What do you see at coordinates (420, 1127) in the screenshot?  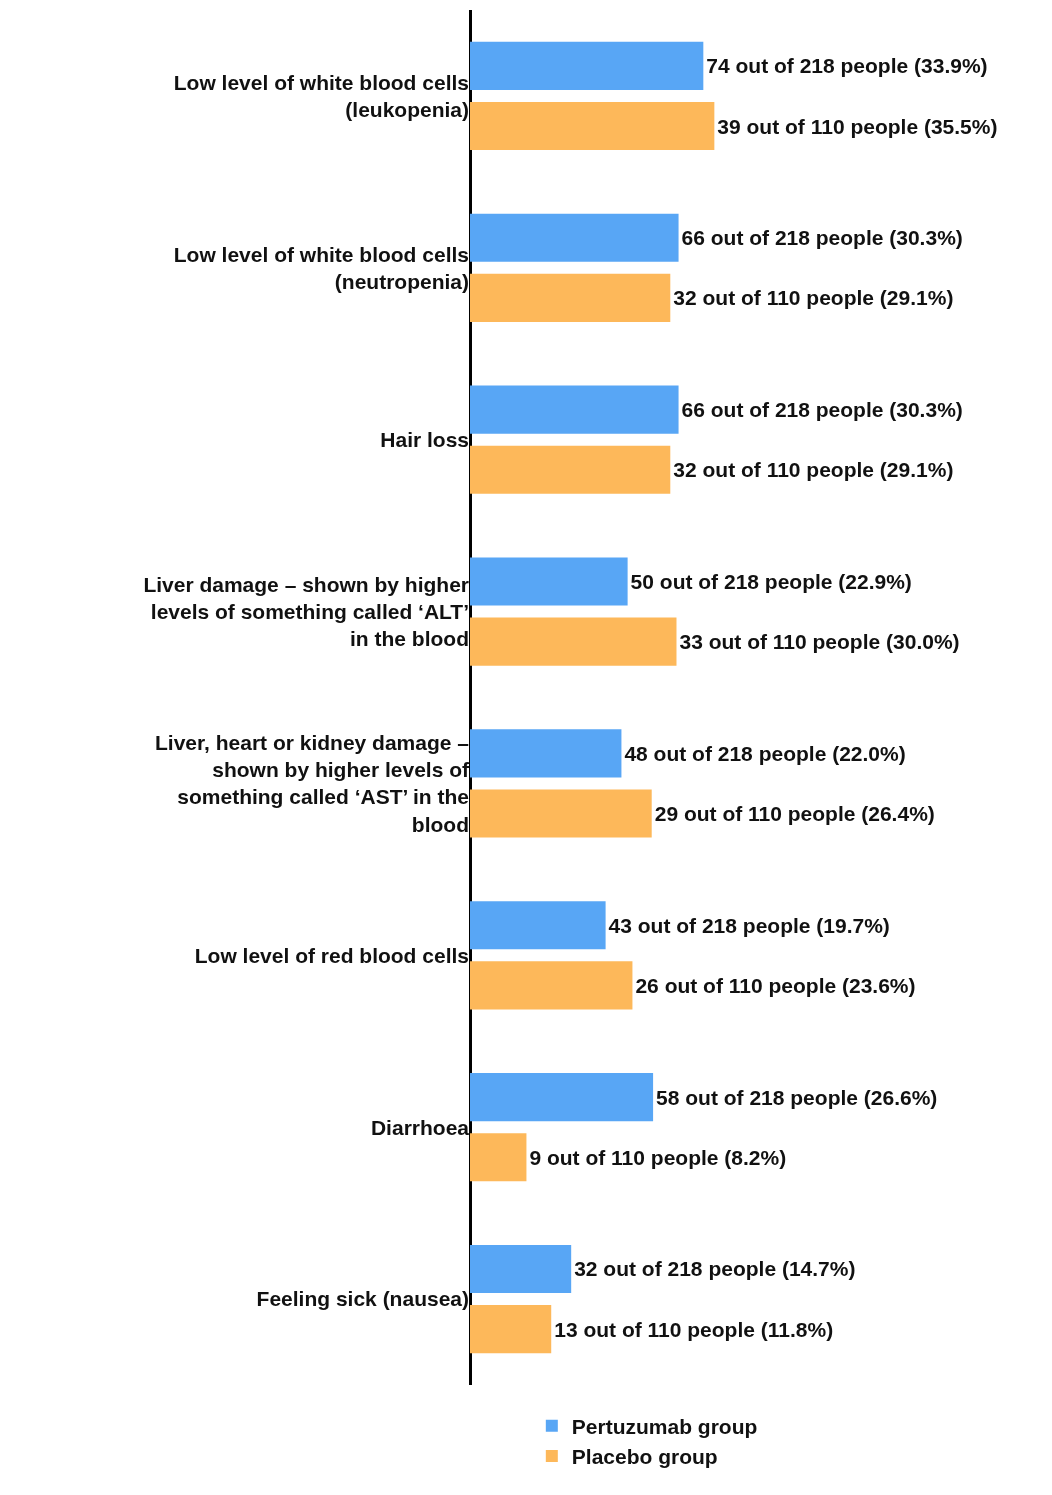 I see `y-tick-label: Diarrhoea` at bounding box center [420, 1127].